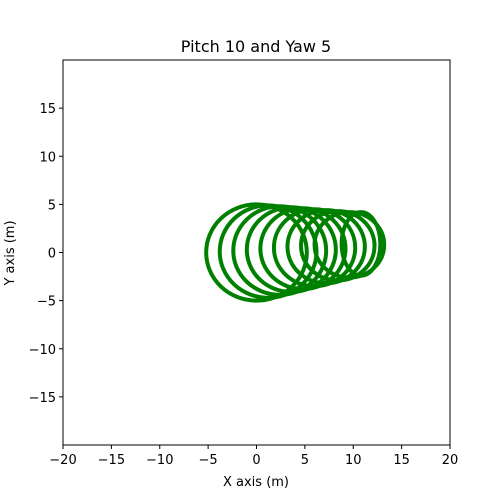  I want to click on y-tick-label: 15, so click(47, 109).